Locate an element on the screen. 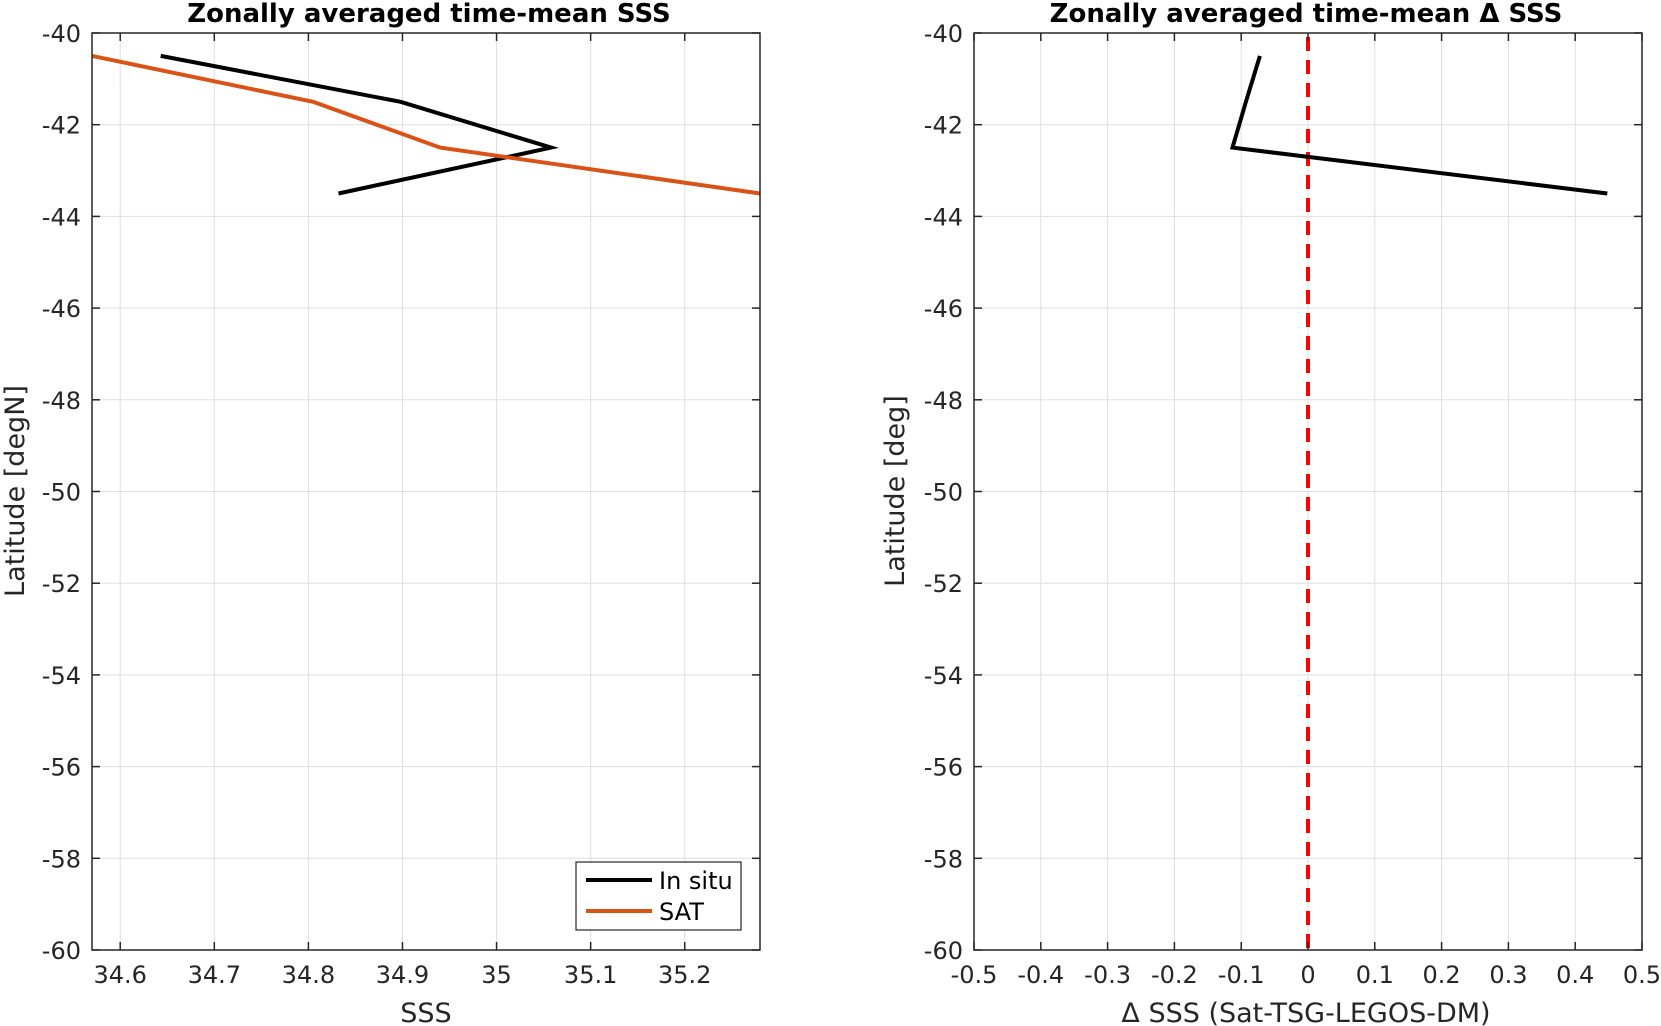  left-title: Zonally averaged time-mean SSS is located at coordinates (429, 14).